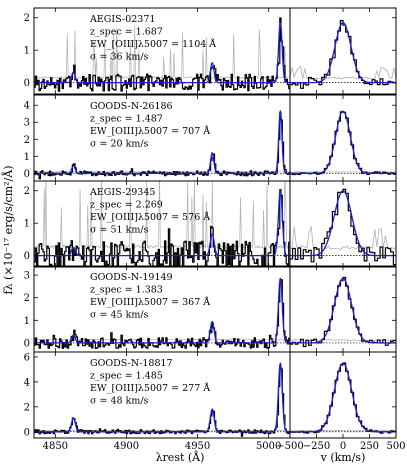 The width and height of the screenshot is (407, 466). I want to click on x-axis-label-velocity: v (km/s), so click(343, 457).